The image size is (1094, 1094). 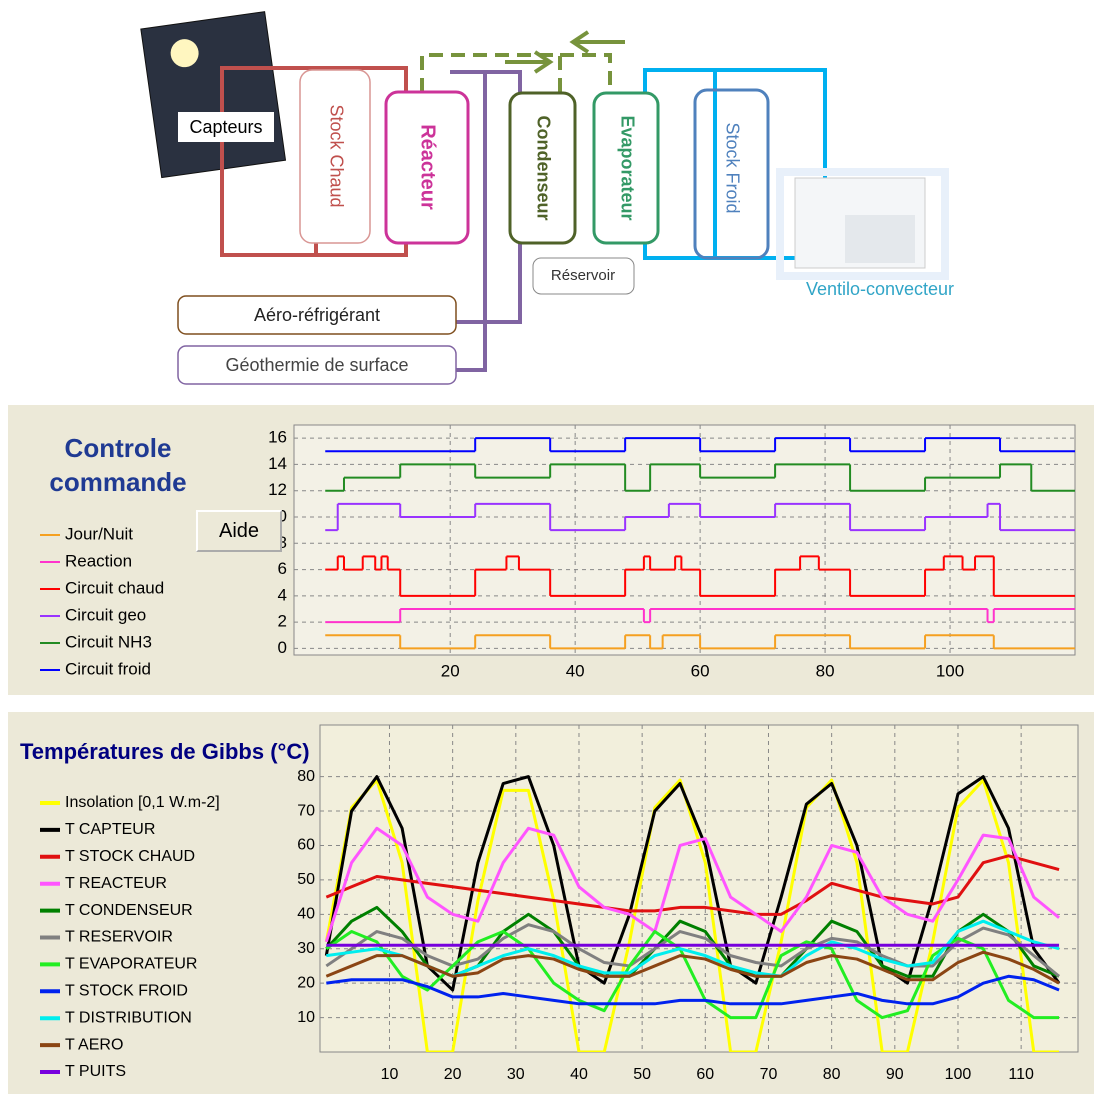 I want to click on flow-arrows, so click(x=565, y=52).